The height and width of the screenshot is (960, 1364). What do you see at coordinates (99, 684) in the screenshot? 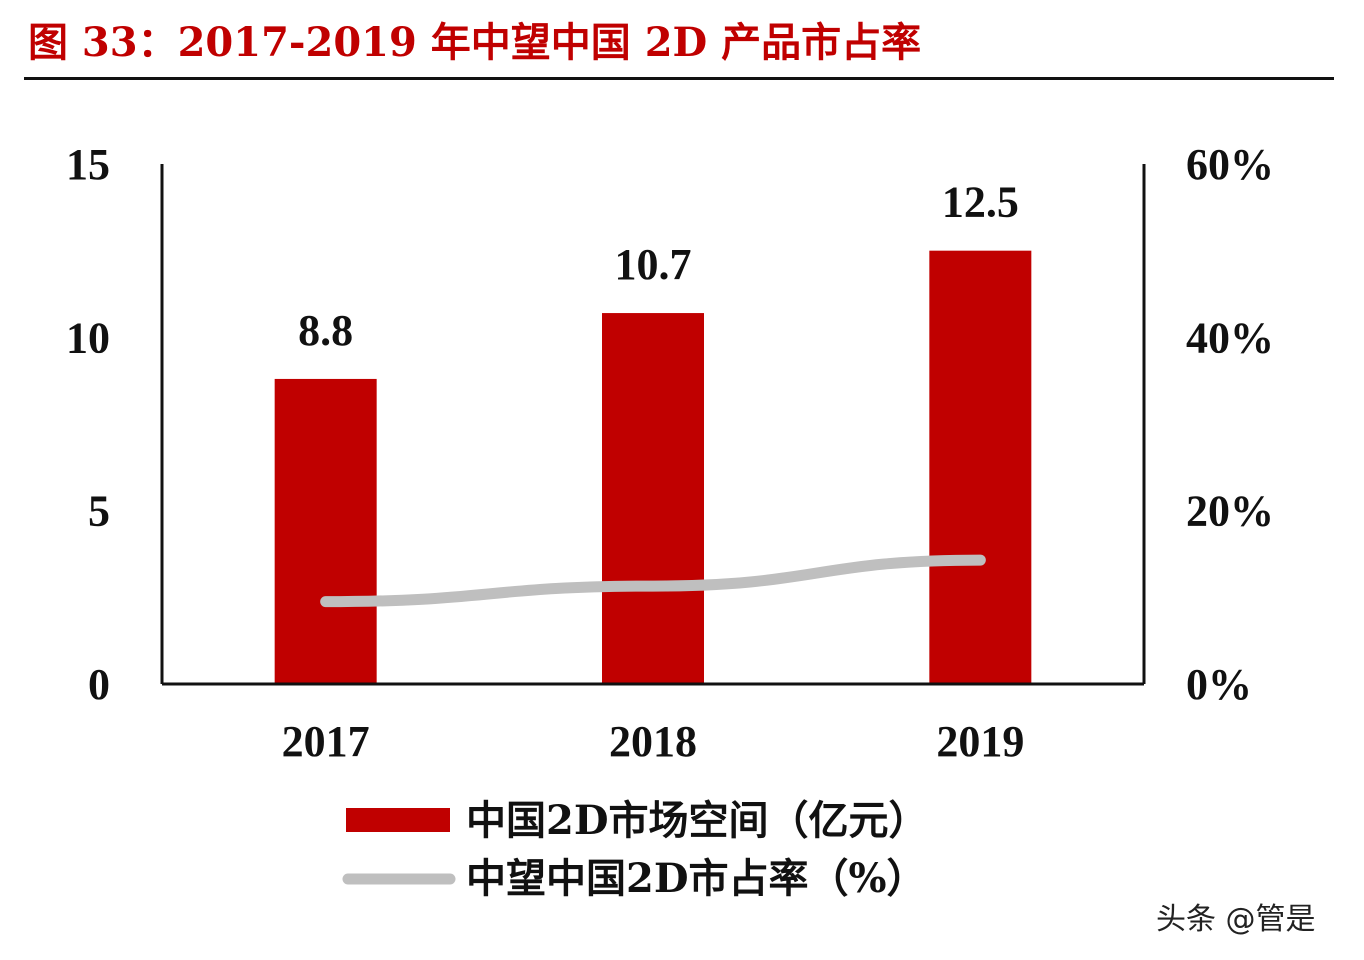
I see `left-tick-label: 0` at bounding box center [99, 684].